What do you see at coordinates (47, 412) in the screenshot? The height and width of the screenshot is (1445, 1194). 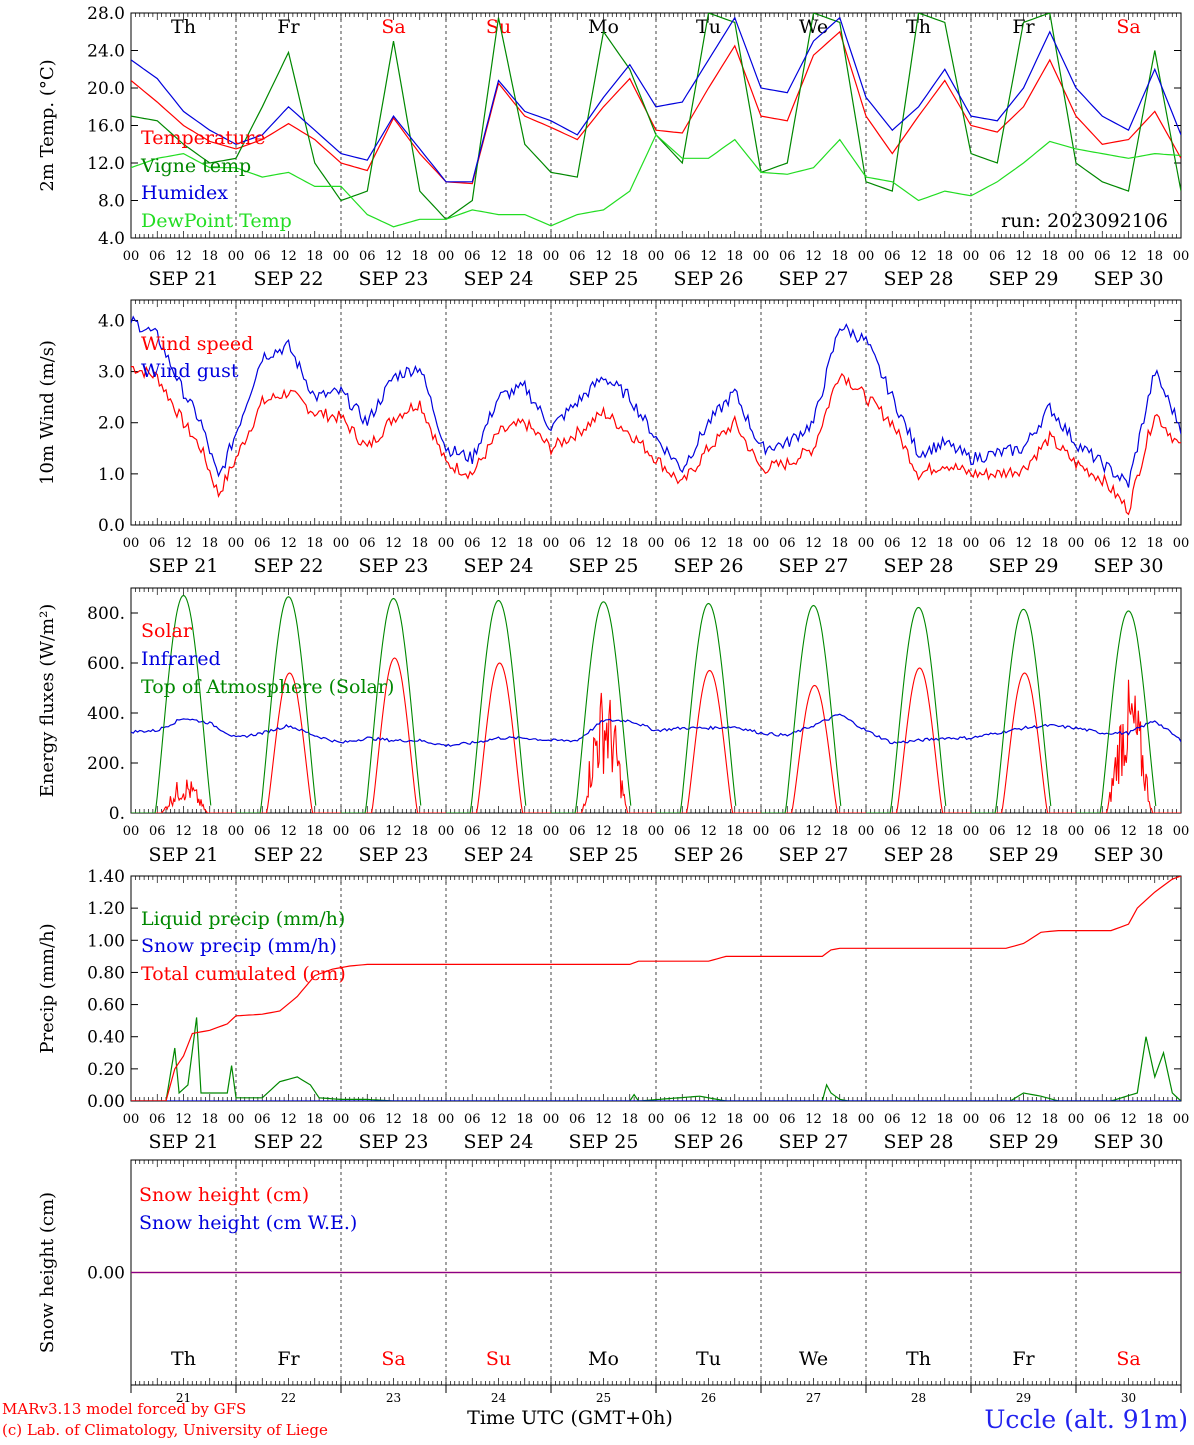 I see `y-axis-label: 10m Wind (m/s)` at bounding box center [47, 412].